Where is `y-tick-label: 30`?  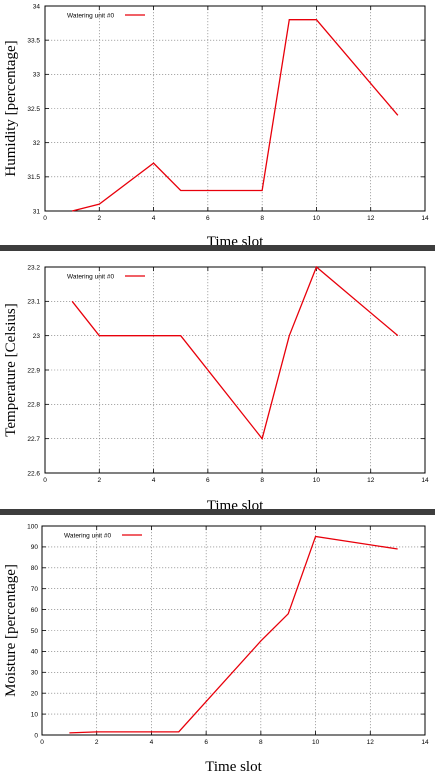 y-tick-label: 30 is located at coordinates (35, 673).